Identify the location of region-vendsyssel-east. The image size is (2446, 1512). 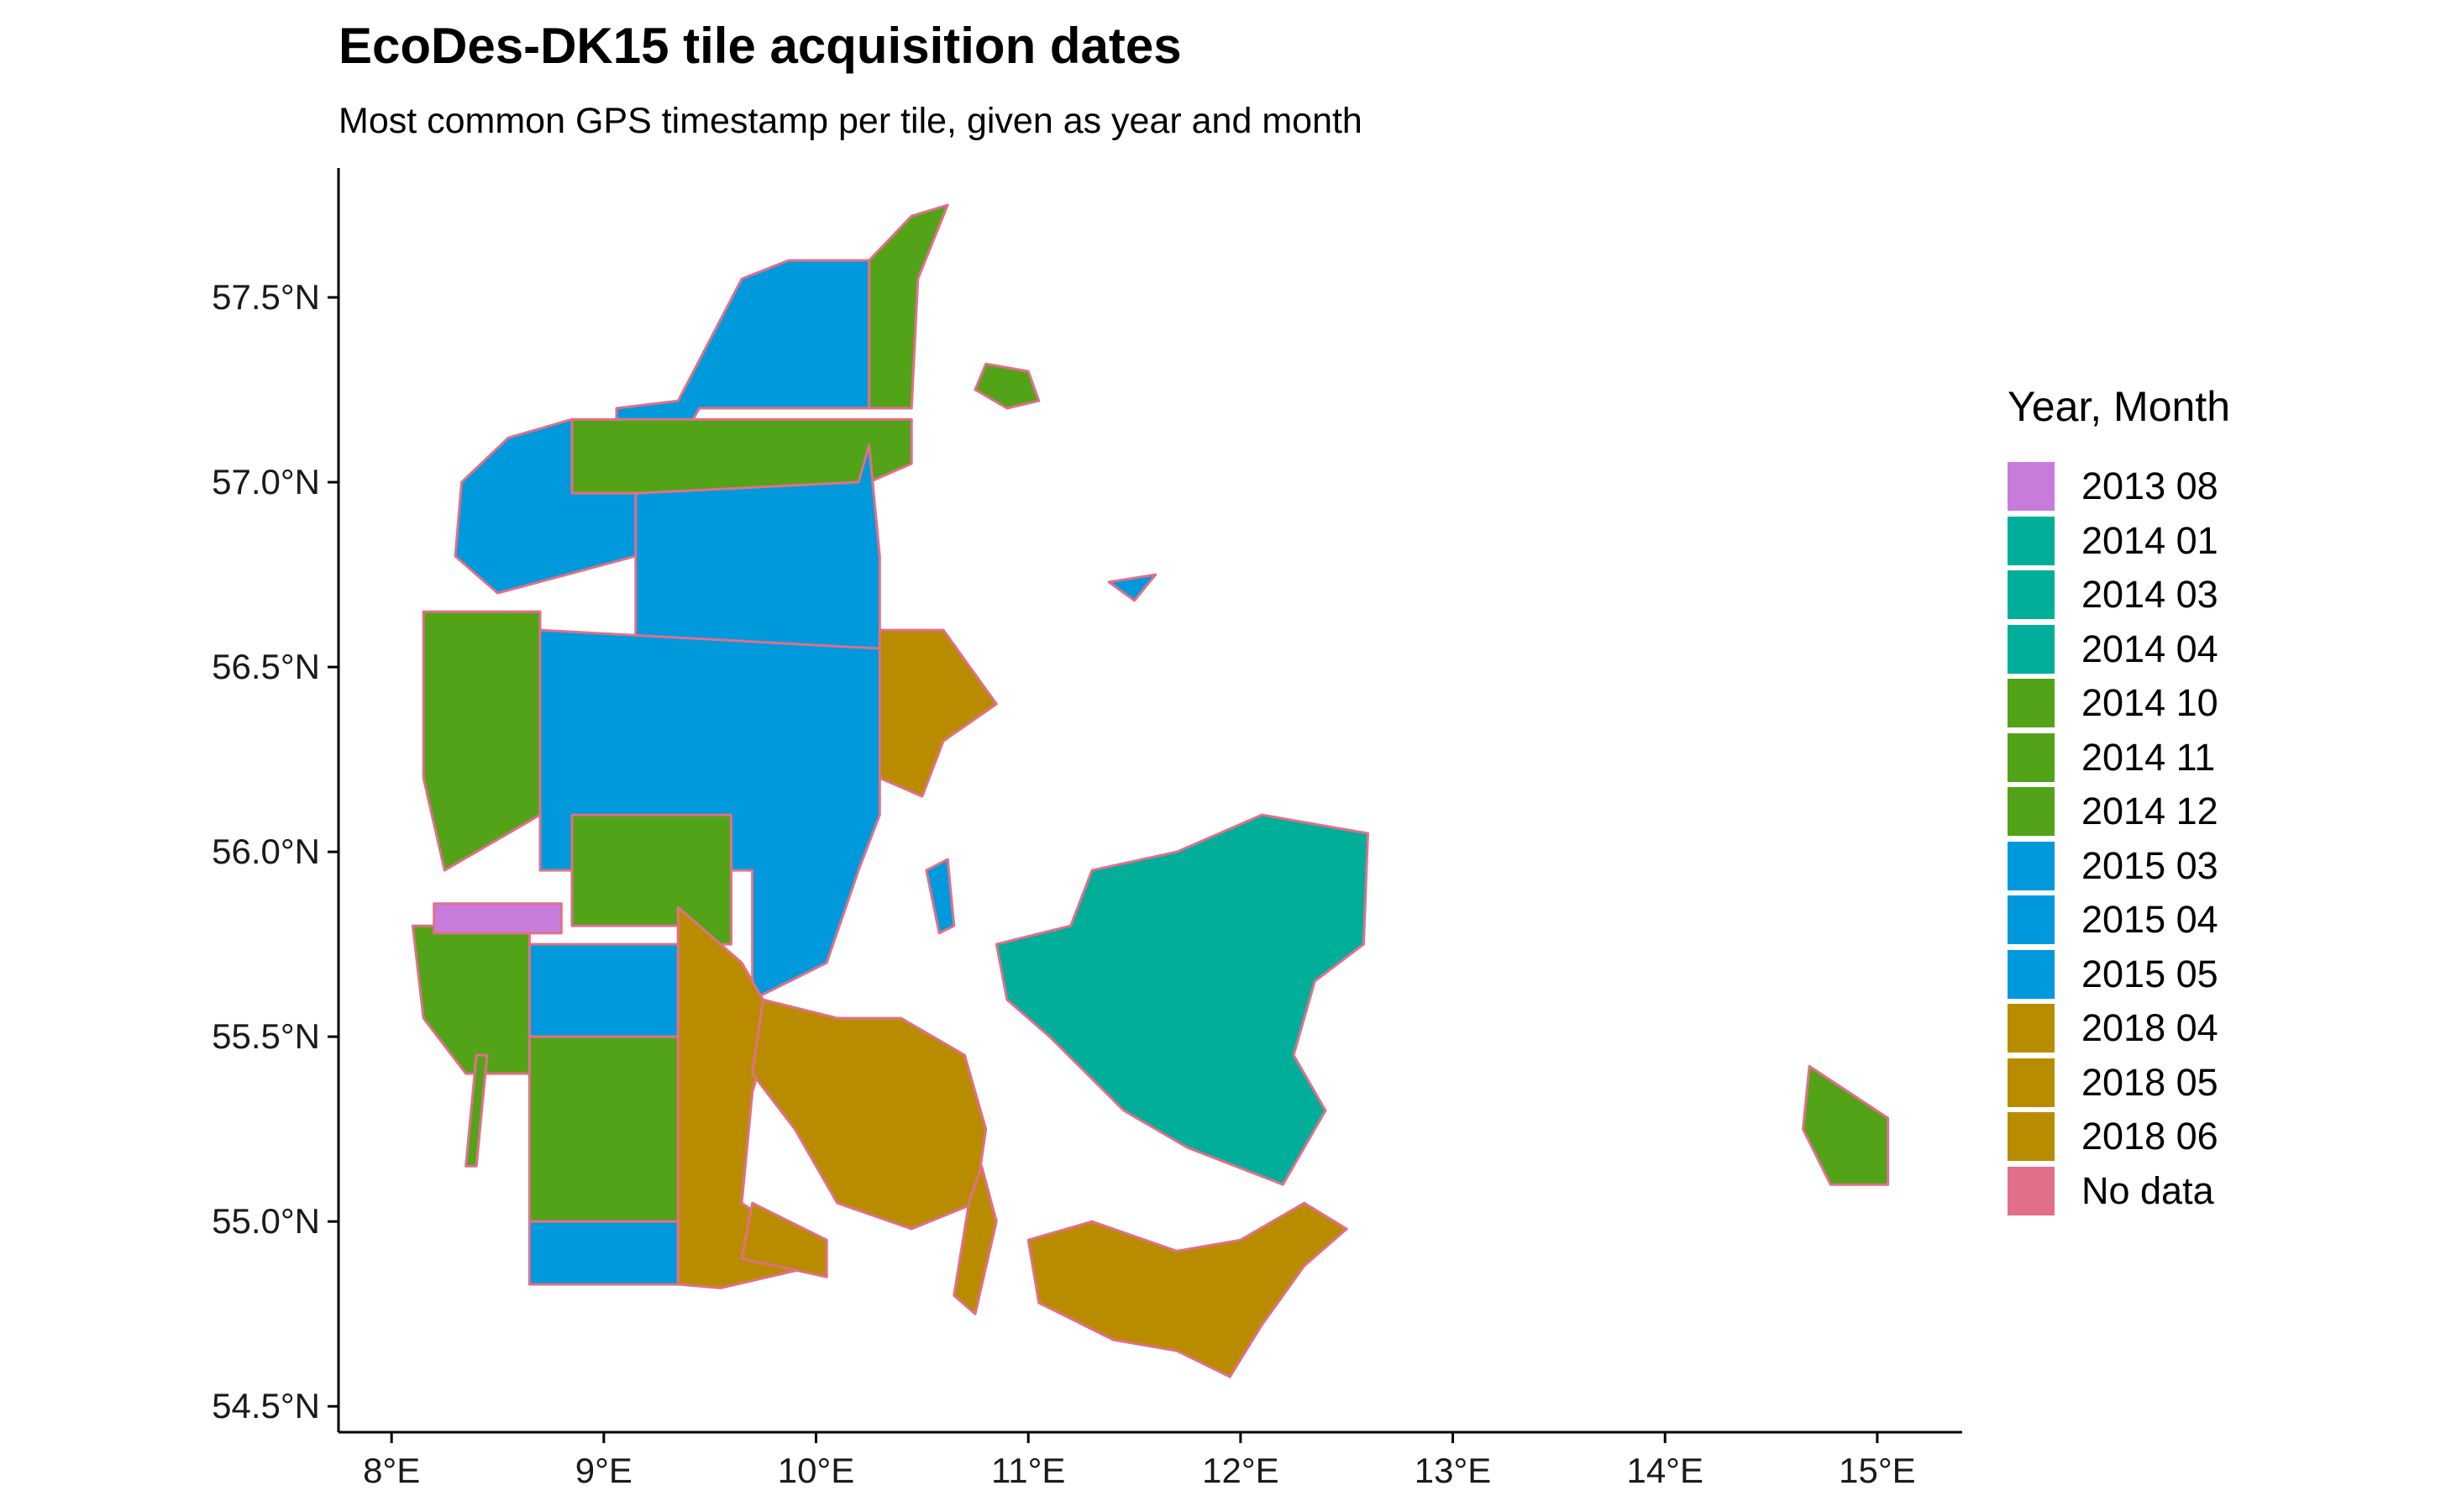
(908, 306).